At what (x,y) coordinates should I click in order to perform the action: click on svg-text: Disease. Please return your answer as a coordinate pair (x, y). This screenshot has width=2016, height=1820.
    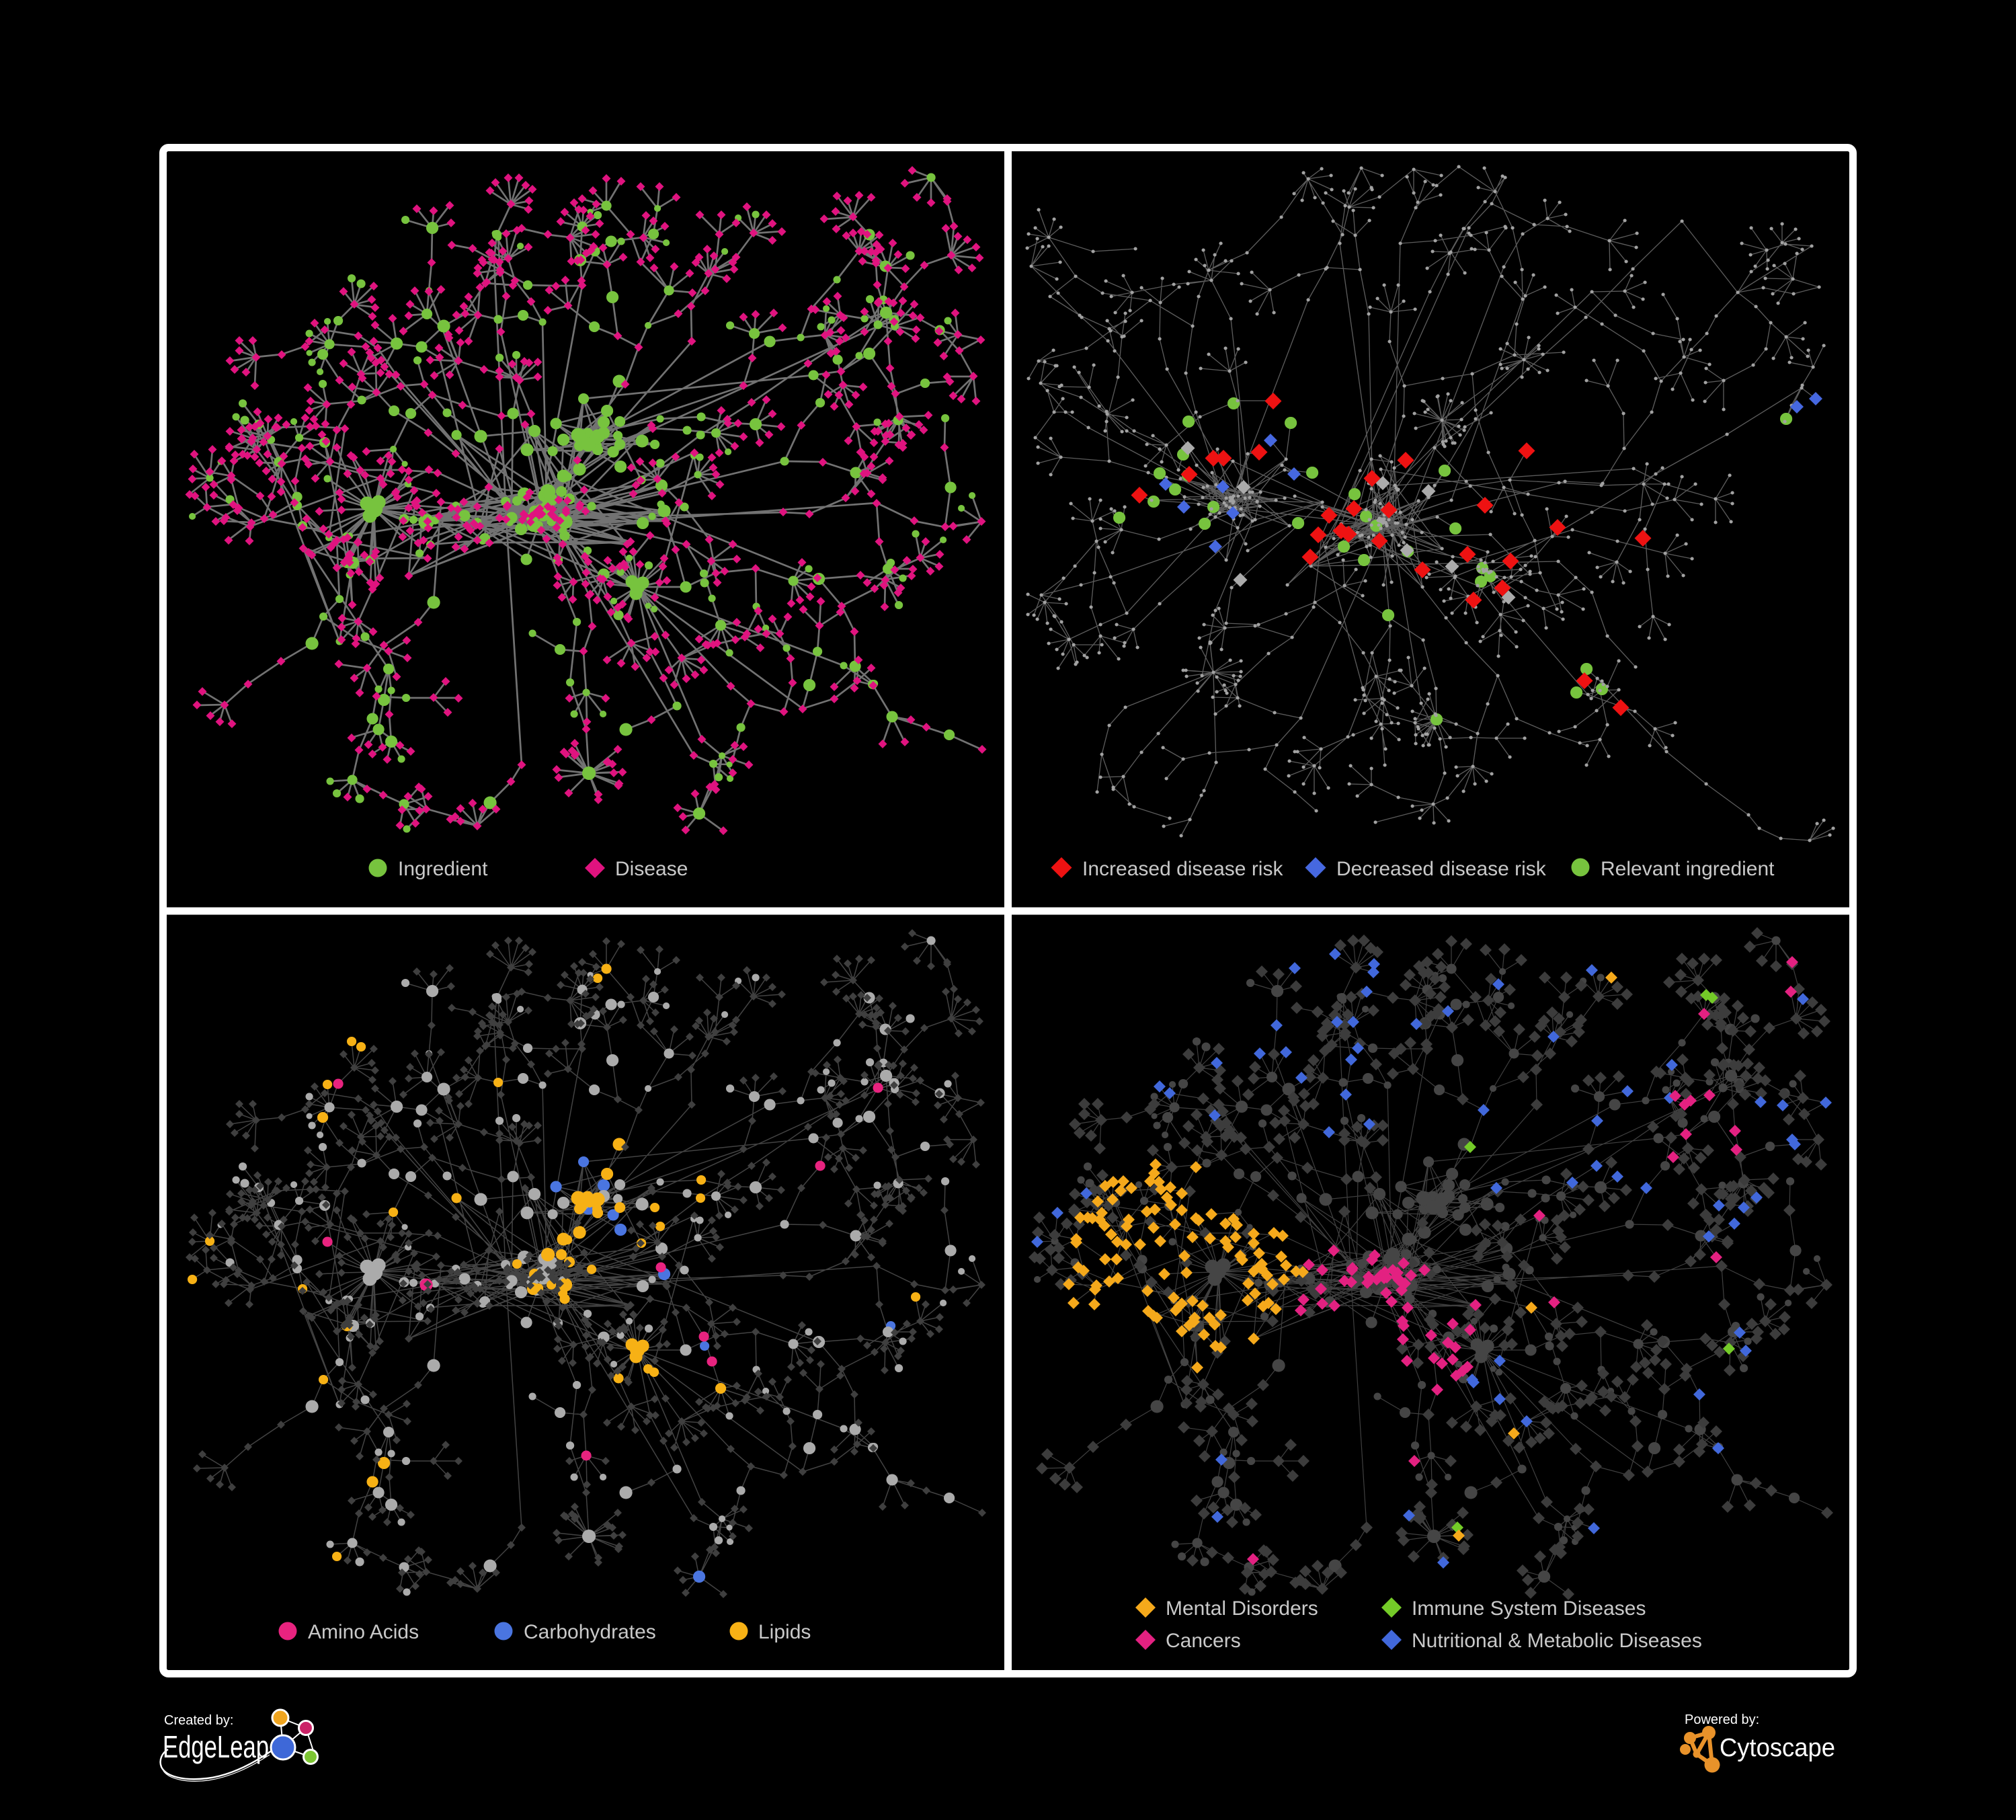
    Looking at the image, I should click on (651, 869).